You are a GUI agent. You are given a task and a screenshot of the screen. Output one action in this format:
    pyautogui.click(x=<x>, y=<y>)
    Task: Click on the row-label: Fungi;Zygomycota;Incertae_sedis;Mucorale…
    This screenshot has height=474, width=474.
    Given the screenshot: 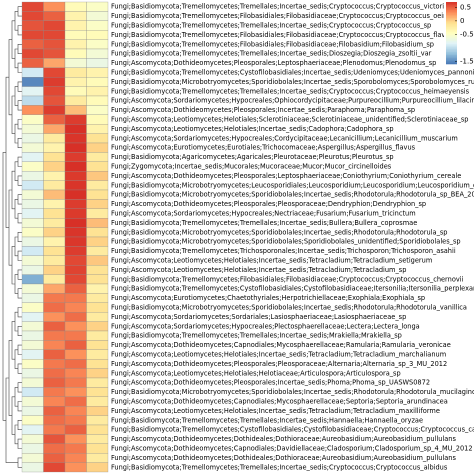 What is the action you would take?
    pyautogui.click(x=251, y=167)
    